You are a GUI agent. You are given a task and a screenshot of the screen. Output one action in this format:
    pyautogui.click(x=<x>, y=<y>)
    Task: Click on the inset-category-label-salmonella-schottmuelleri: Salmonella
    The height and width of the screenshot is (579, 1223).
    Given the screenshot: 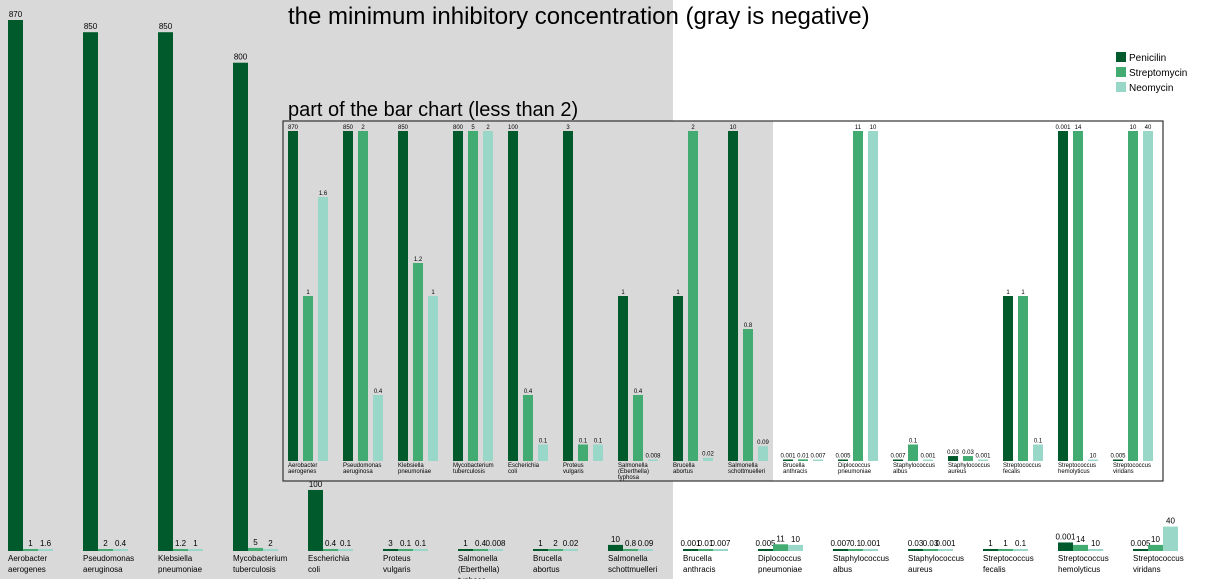 What is the action you would take?
    pyautogui.click(x=743, y=466)
    